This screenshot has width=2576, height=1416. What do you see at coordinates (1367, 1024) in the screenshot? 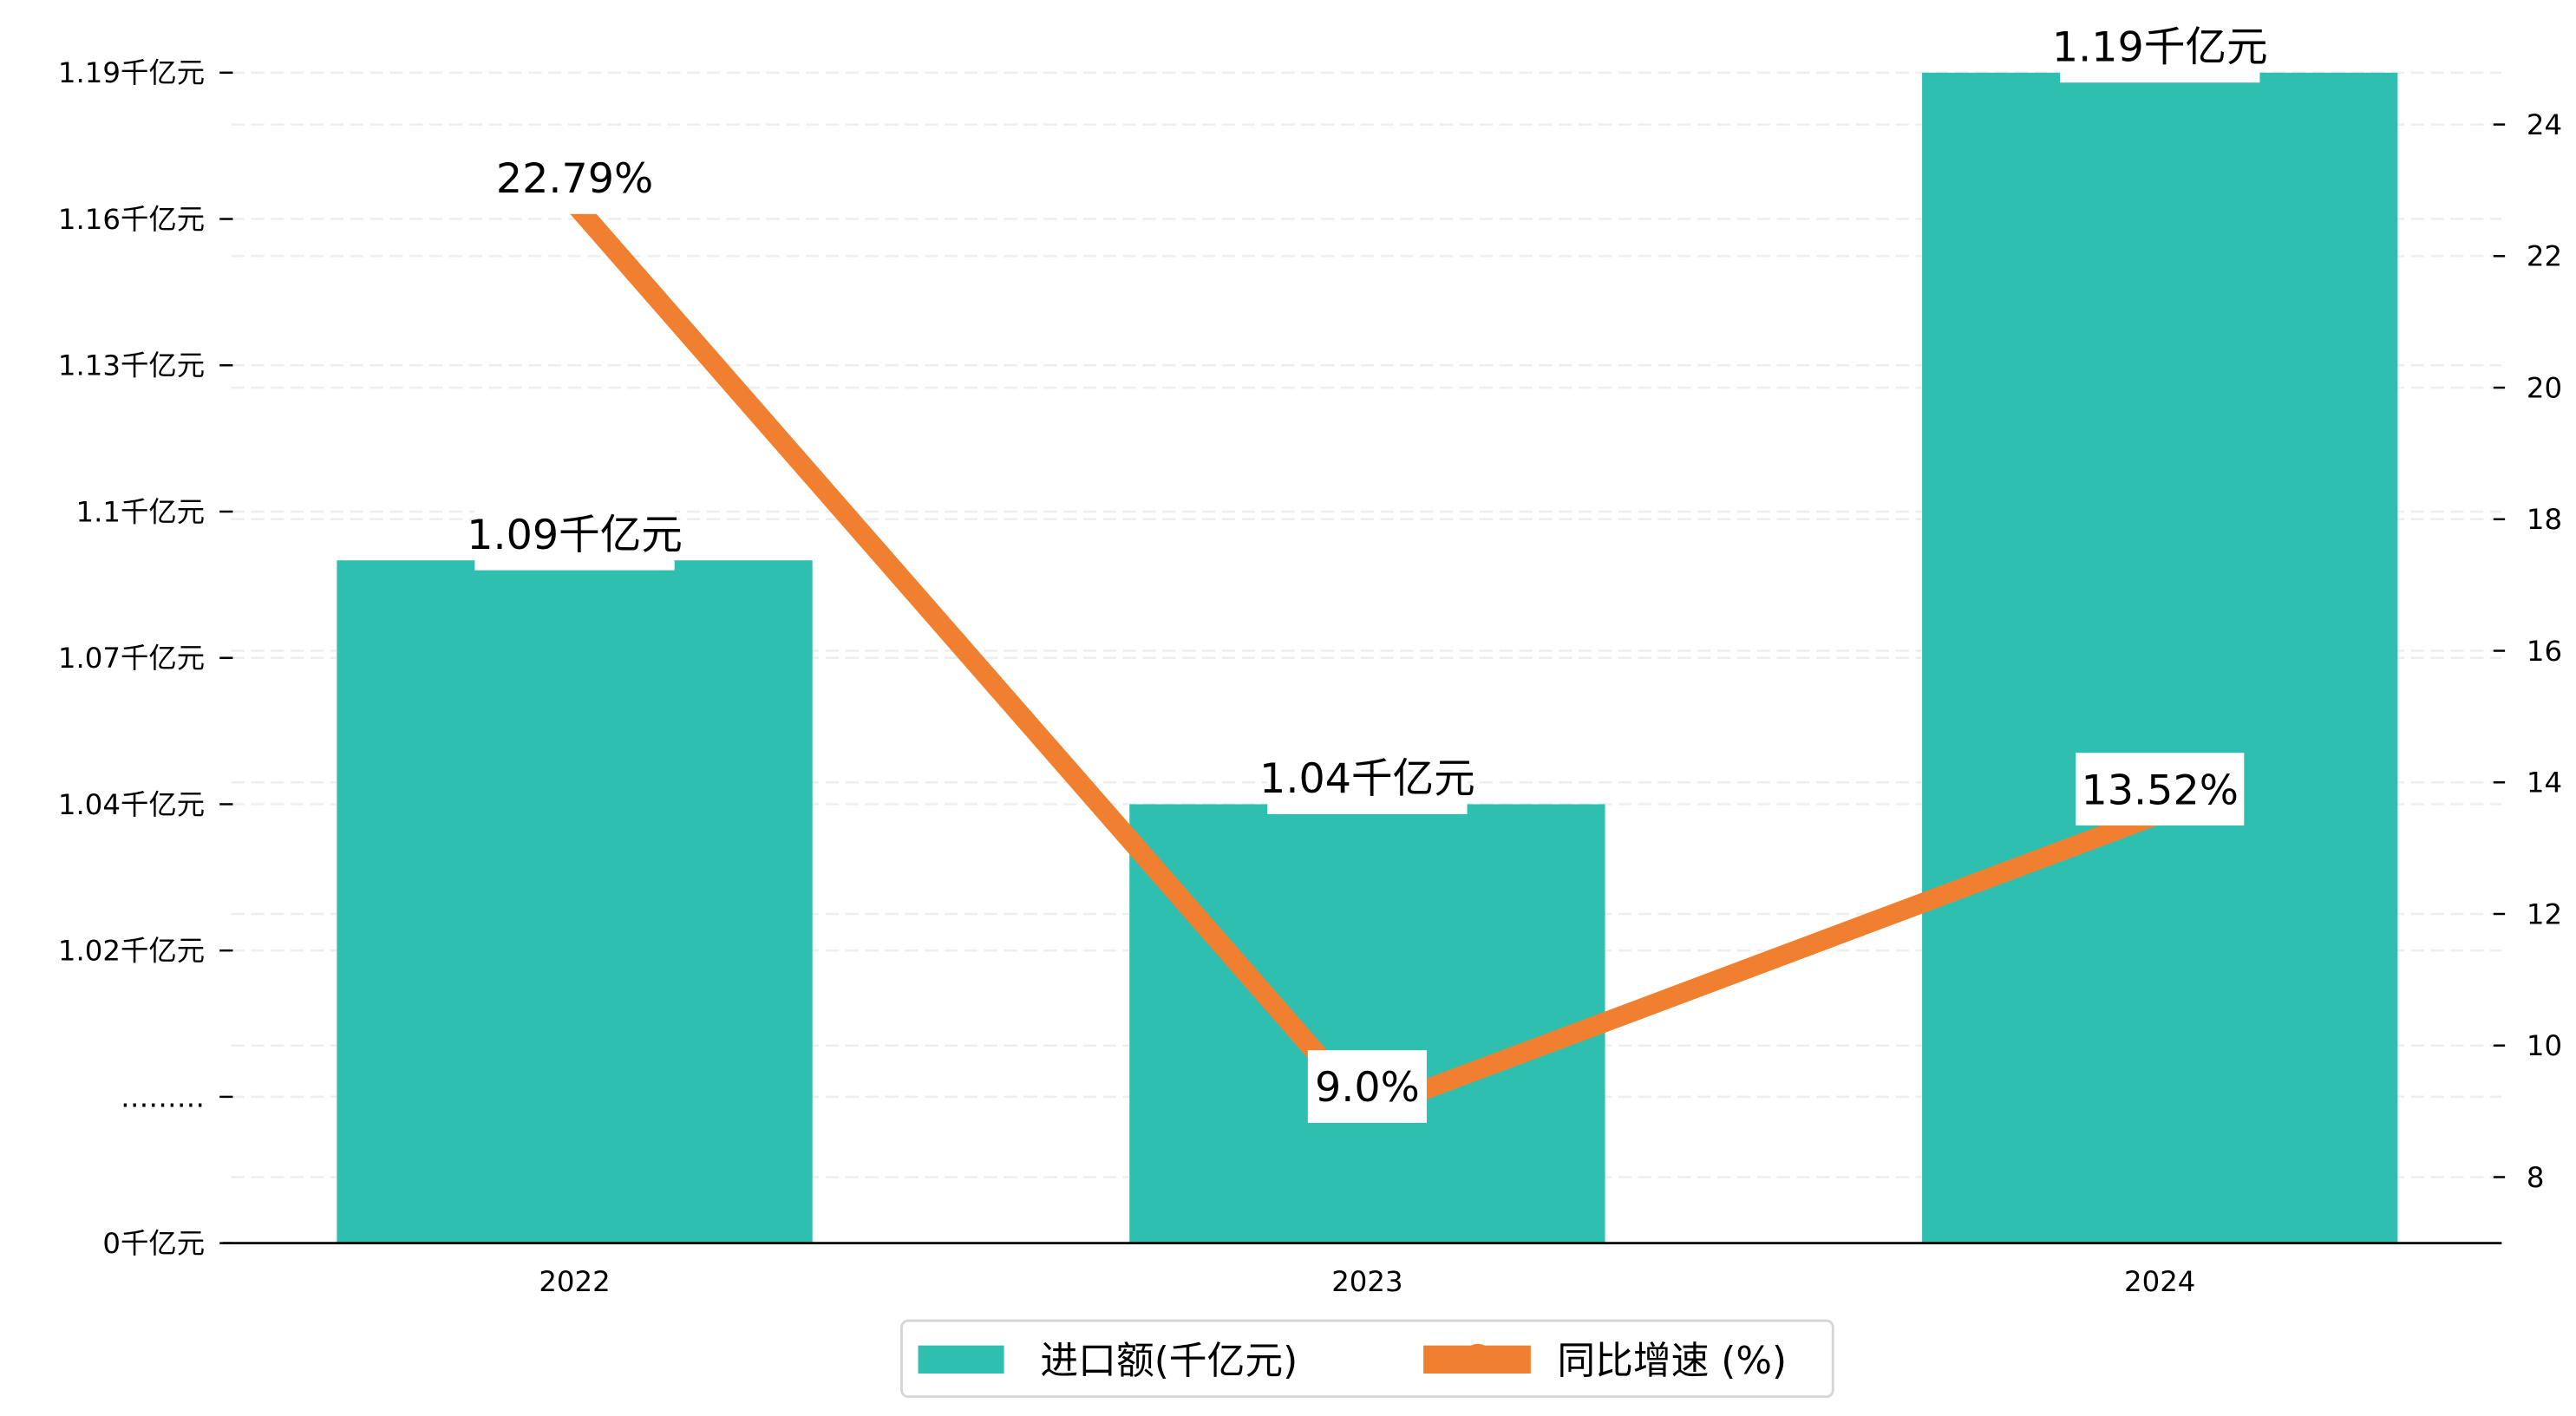
I see `bar-2023` at bounding box center [1367, 1024].